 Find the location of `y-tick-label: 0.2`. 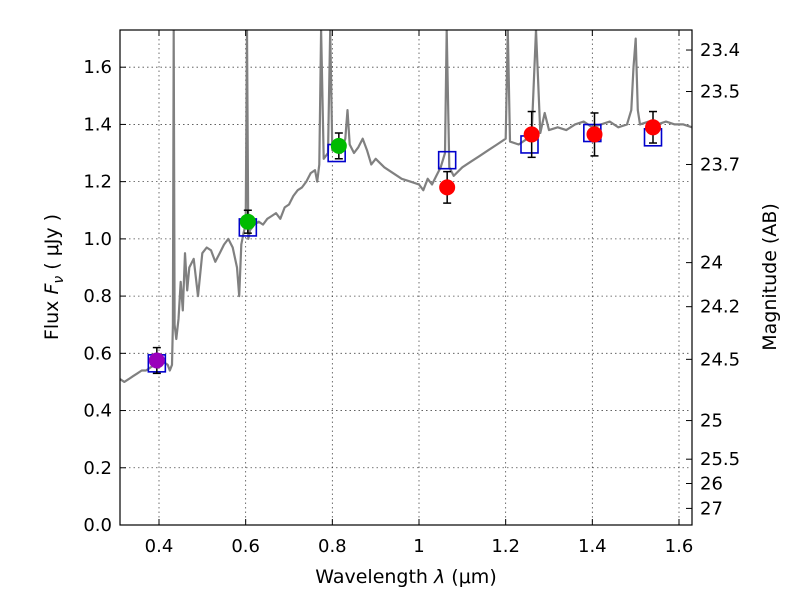

y-tick-label: 0.2 is located at coordinates (97, 468).